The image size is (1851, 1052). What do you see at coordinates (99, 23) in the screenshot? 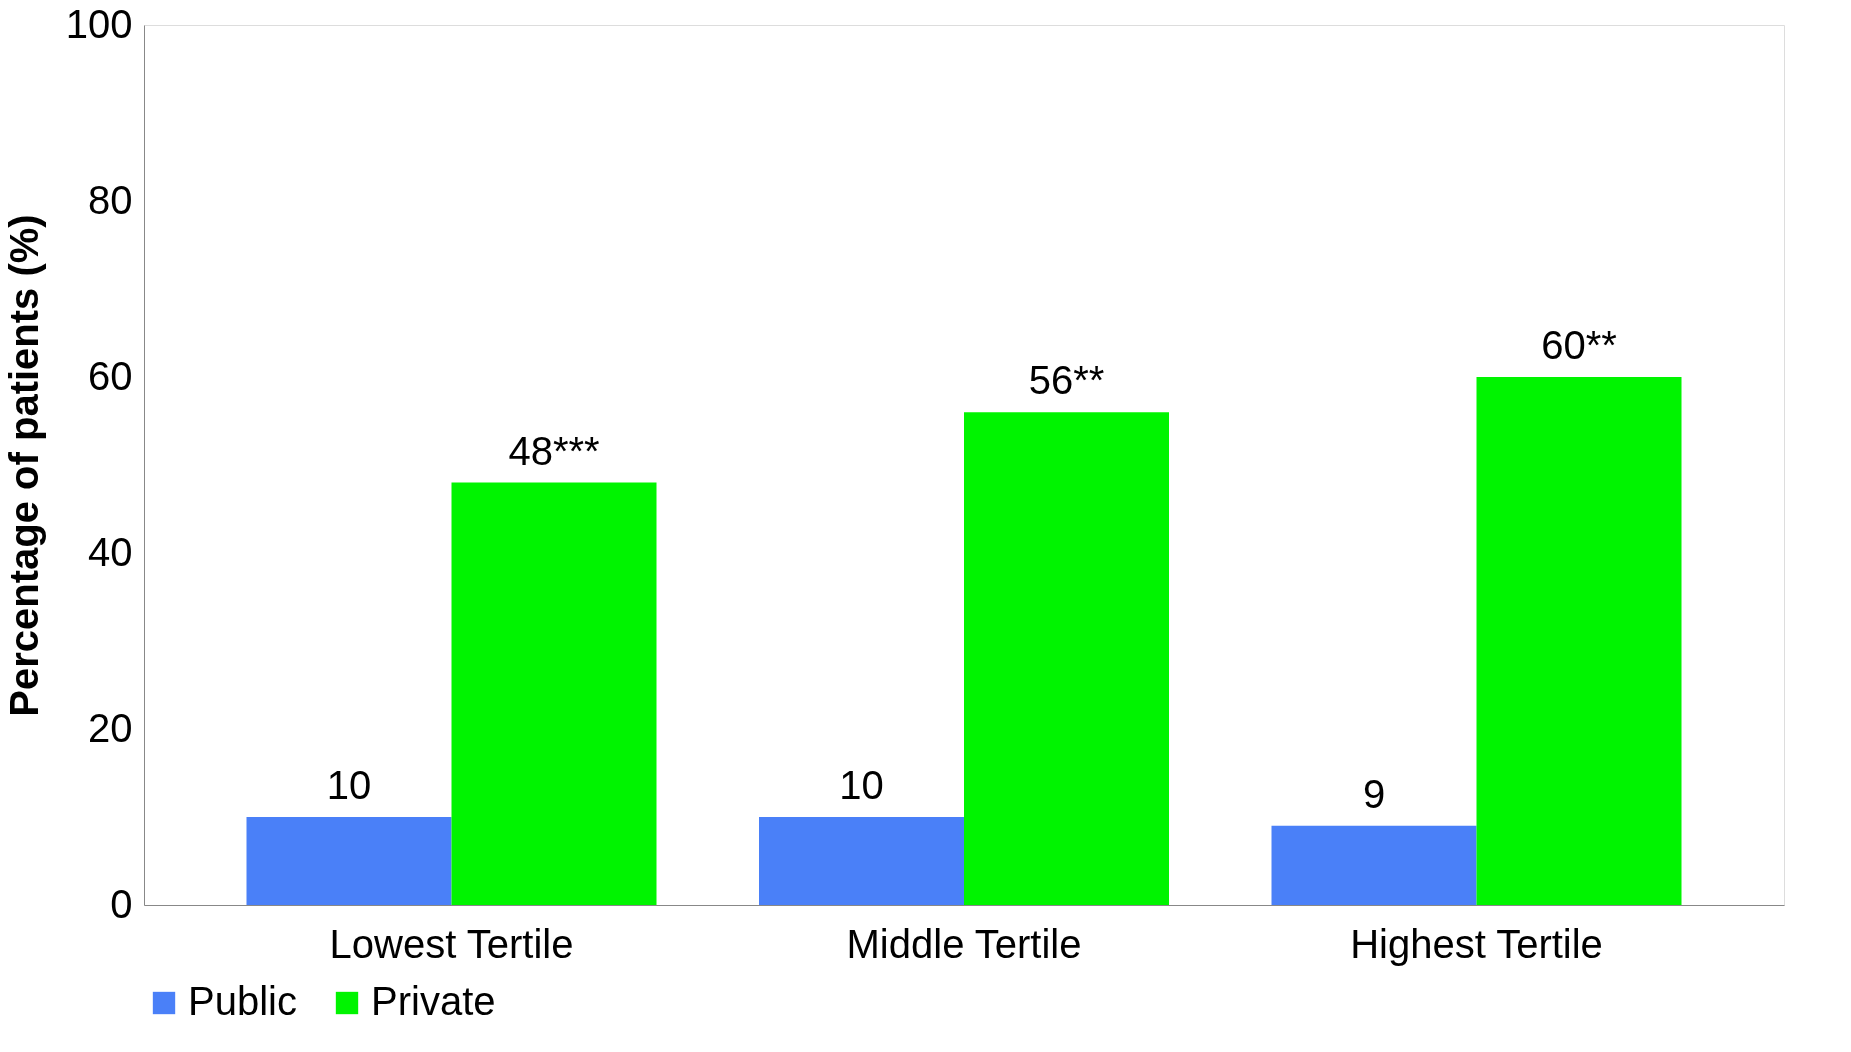
I see `y-tick-label: 100` at bounding box center [99, 23].